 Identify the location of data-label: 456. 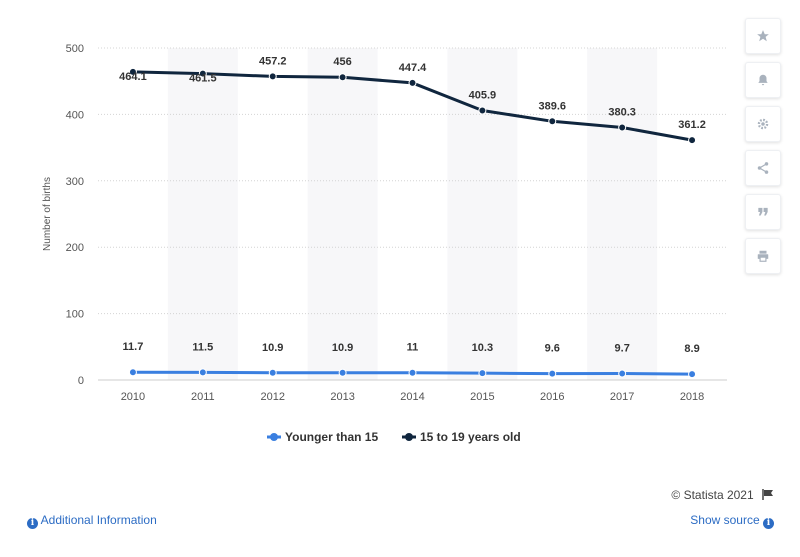
(342, 62).